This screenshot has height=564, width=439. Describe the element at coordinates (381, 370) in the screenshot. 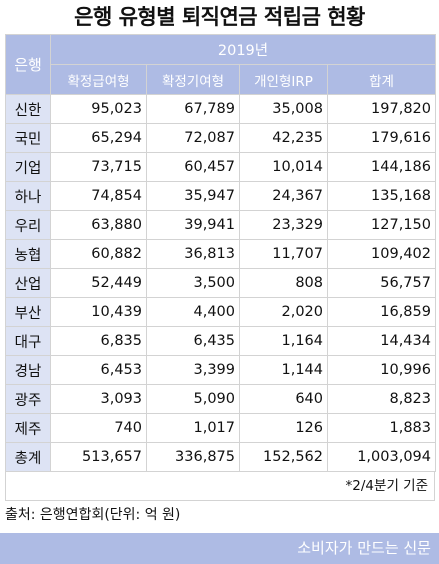

I see `total-value-cell: 10,996` at that location.